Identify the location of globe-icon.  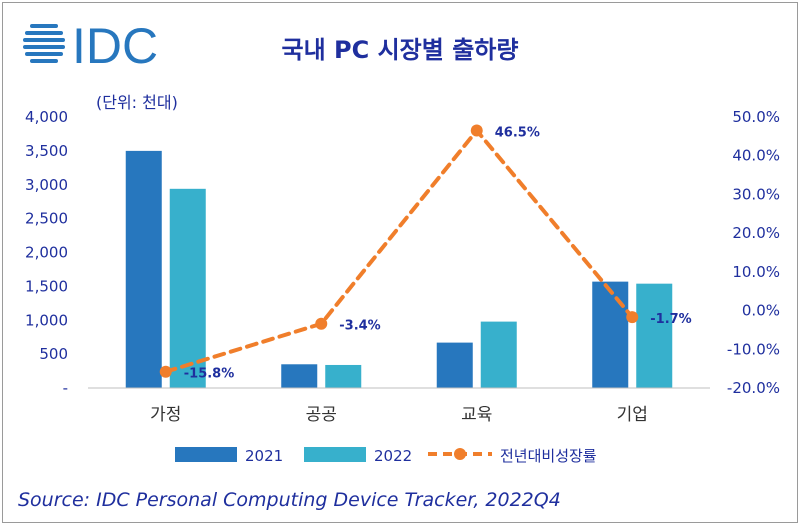
(44, 43).